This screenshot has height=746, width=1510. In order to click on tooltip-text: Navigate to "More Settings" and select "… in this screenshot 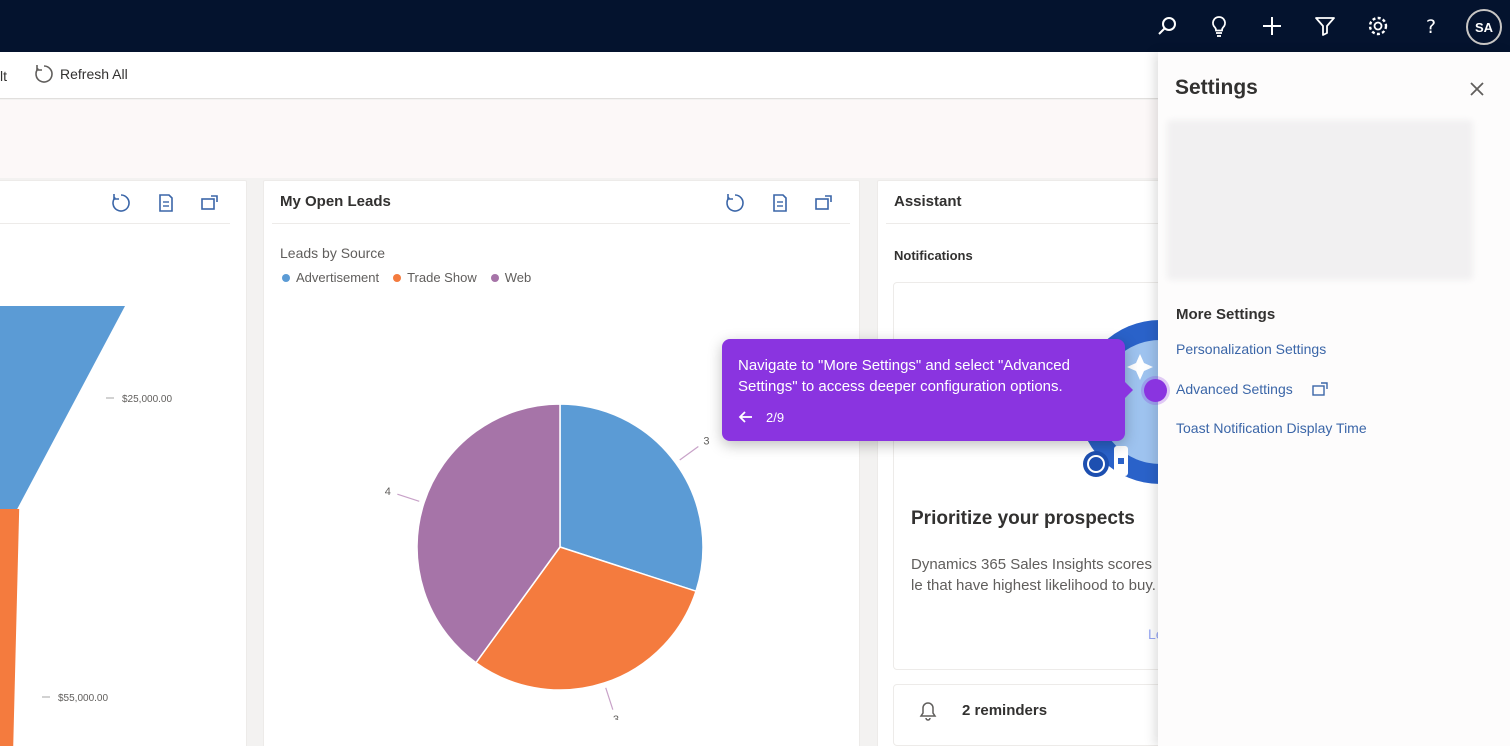, I will do `click(904, 376)`.